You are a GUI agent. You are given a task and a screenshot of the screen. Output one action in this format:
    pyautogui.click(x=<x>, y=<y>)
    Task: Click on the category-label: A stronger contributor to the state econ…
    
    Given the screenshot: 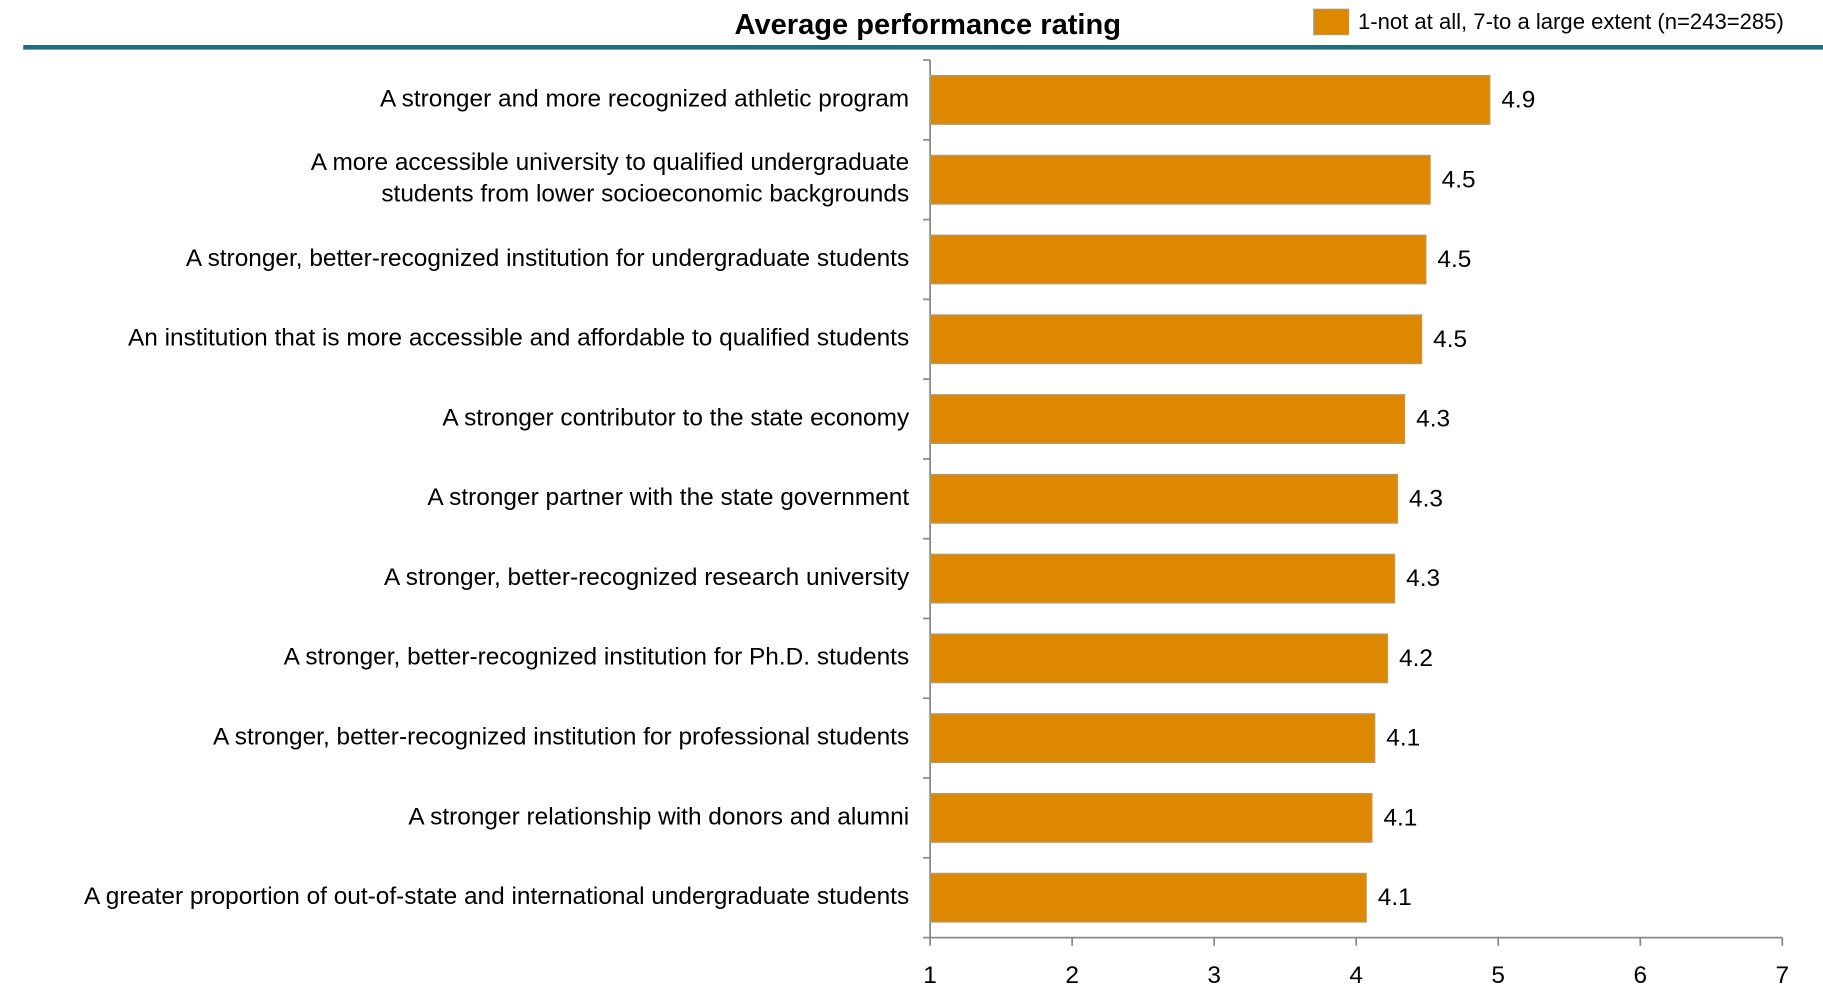 What is the action you would take?
    pyautogui.click(x=676, y=418)
    